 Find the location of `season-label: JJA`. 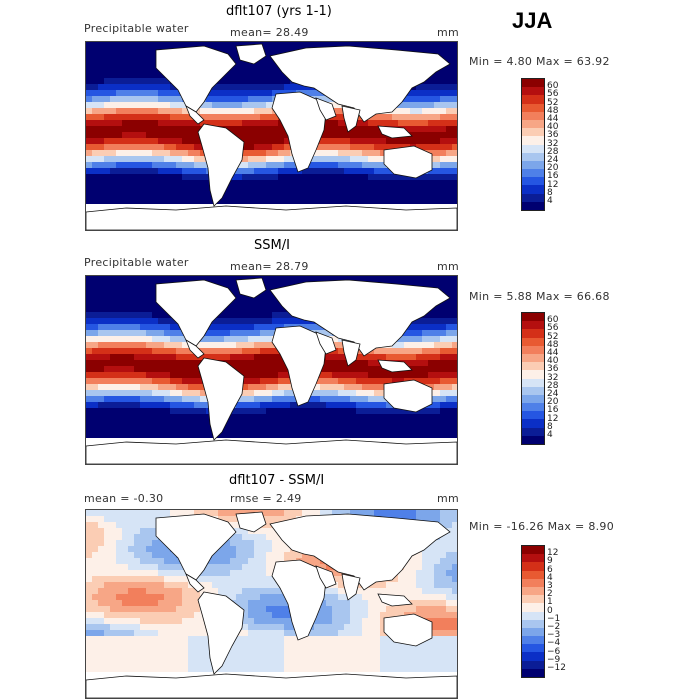

season-label: JJA is located at coordinates (532, 20).